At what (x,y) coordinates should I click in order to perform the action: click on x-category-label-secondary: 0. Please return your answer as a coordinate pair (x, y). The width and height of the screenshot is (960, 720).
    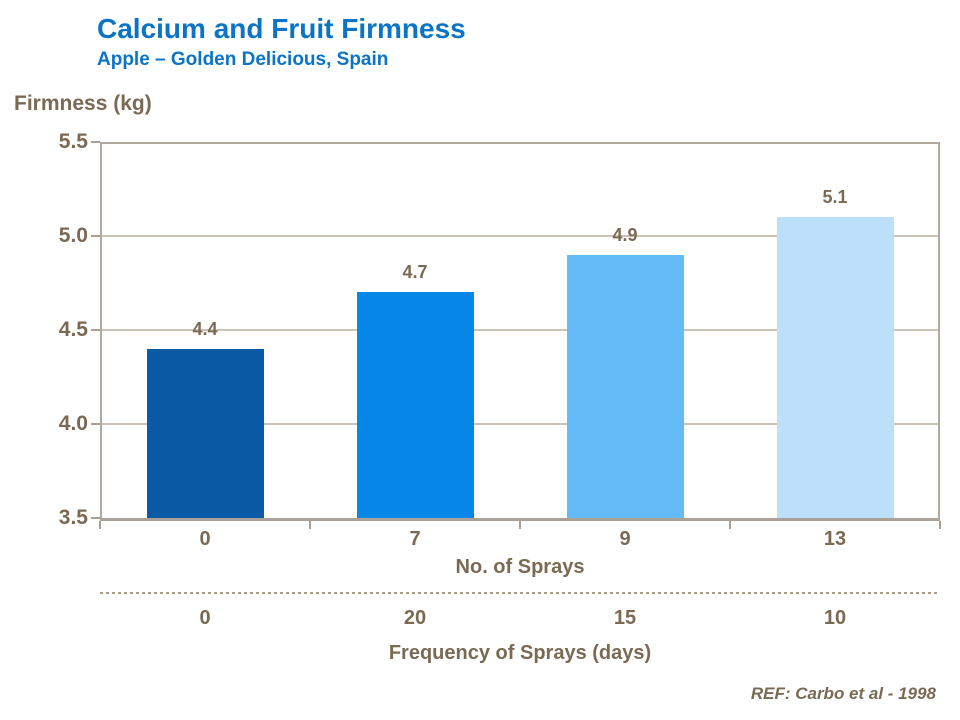
    Looking at the image, I should click on (205, 618).